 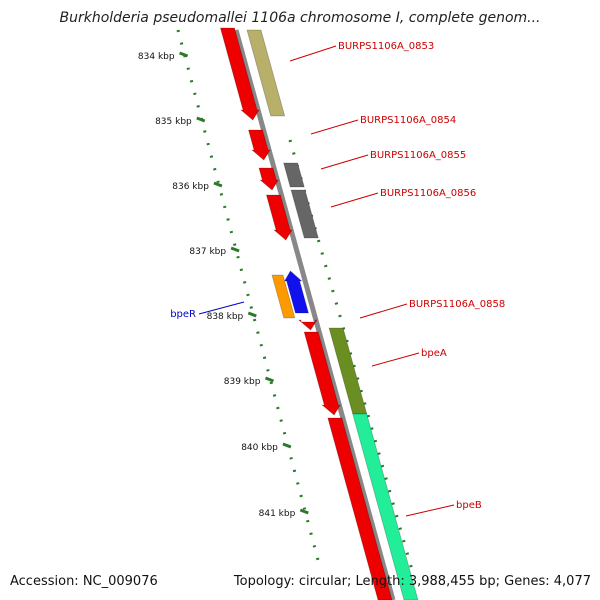 I want to click on ruler-tick-label: 837 kbp, so click(x=207, y=252).